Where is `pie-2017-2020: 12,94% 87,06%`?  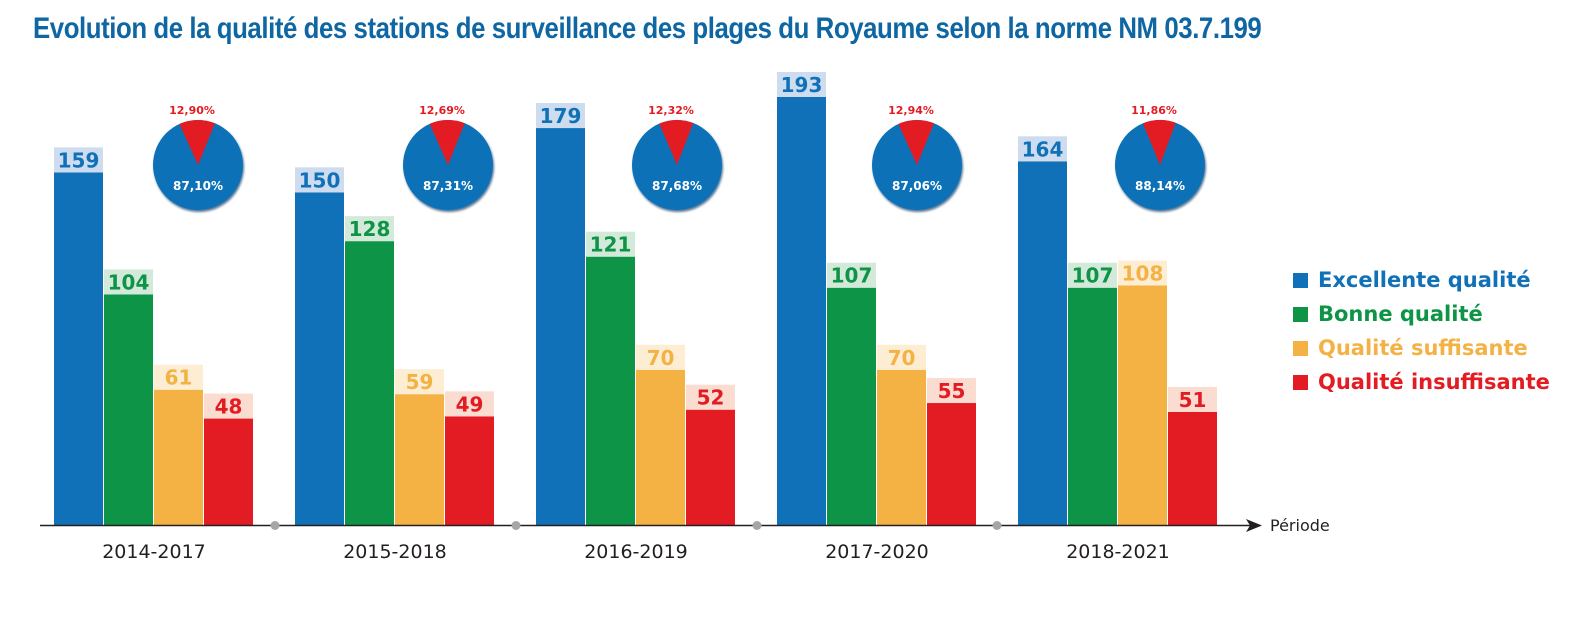
pie-2017-2020: 12,94% 87,06% is located at coordinates (917, 157).